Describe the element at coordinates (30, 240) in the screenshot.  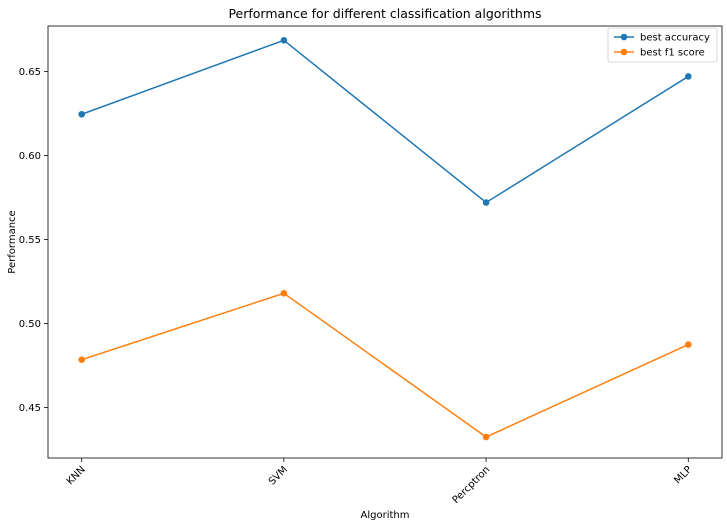
I see `y-tick-label: 0.55` at that location.